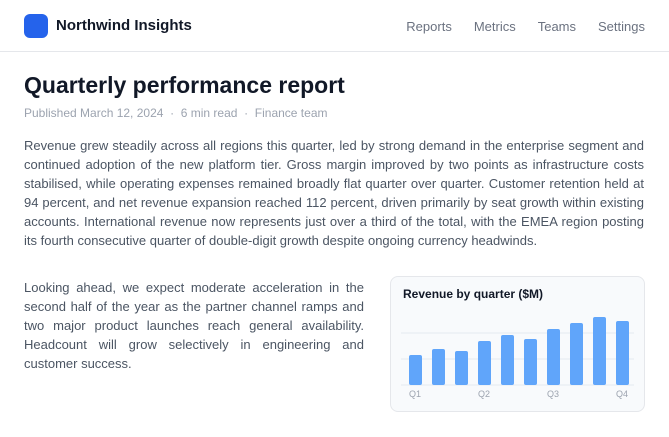 Image resolution: width=669 pixels, height=437 pixels. Describe the element at coordinates (415, 394) in the screenshot. I see `svg-text: Q1` at that location.